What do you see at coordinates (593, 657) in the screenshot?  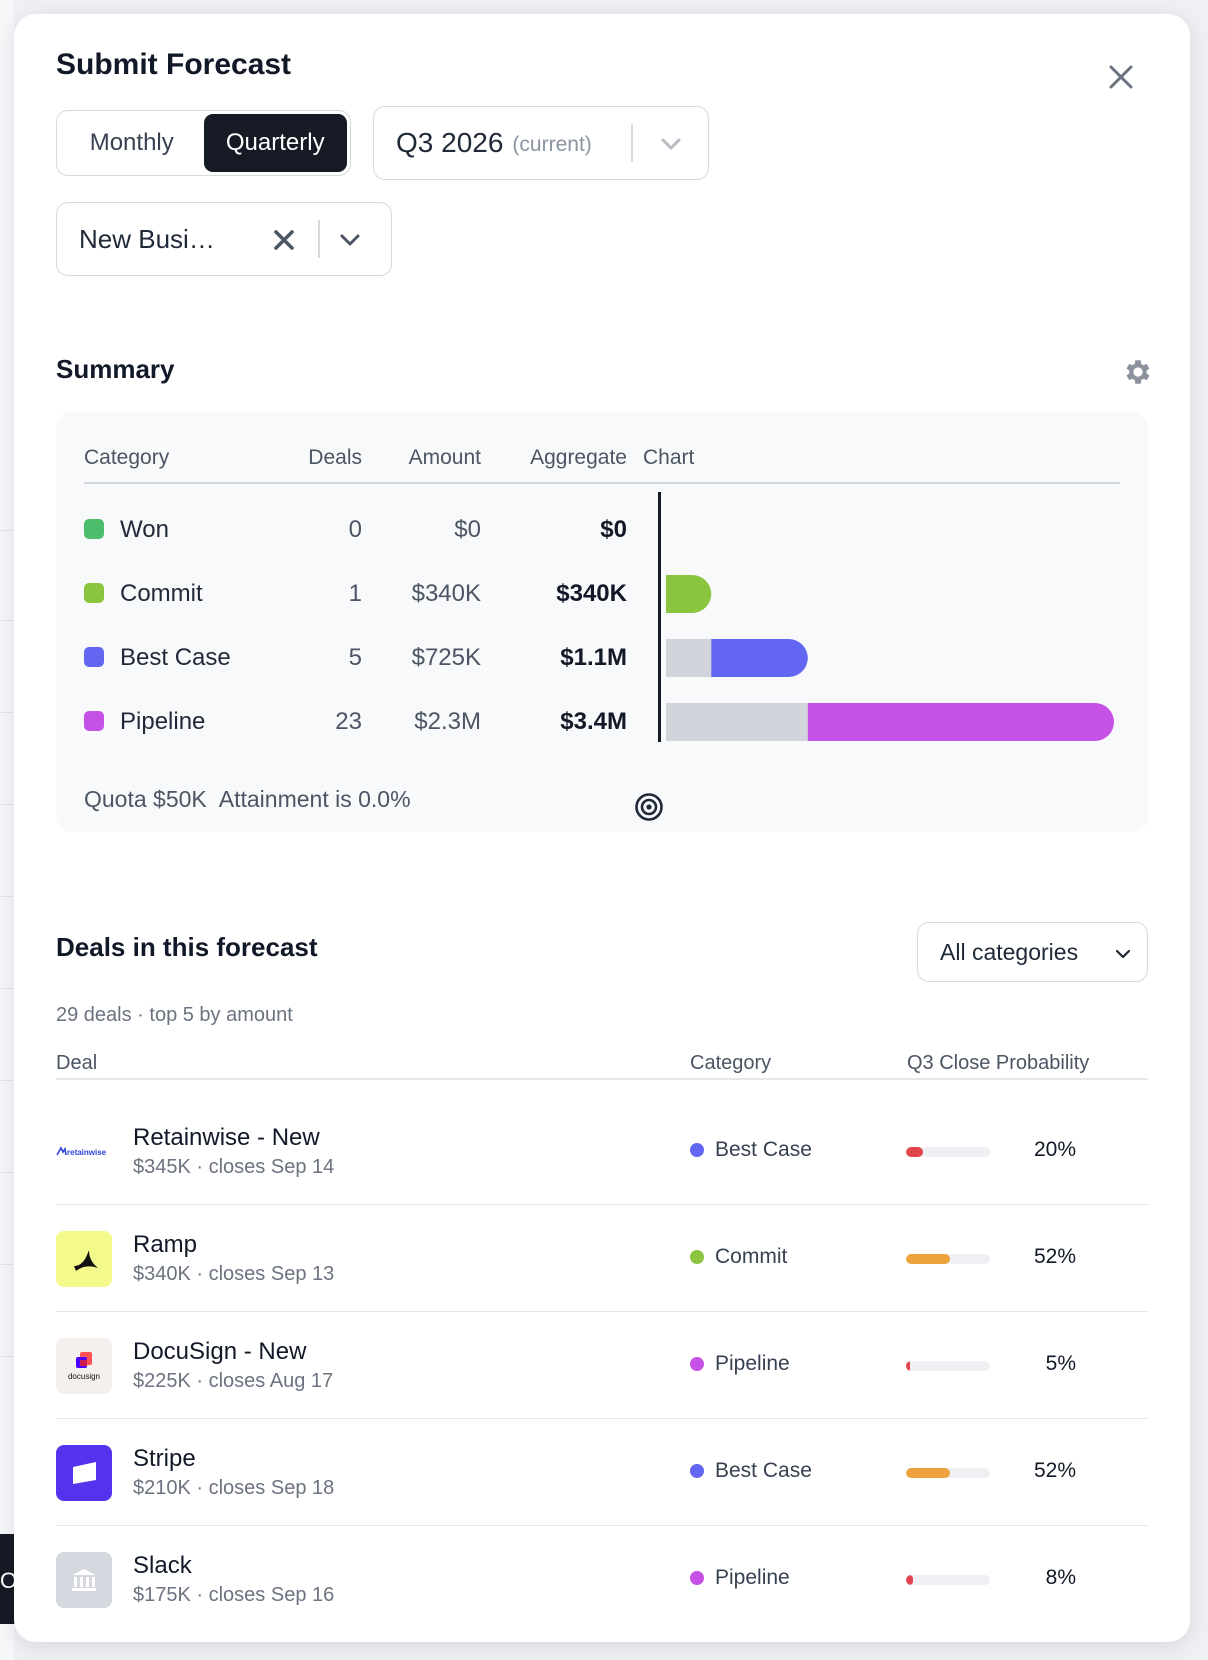 I see `aggregate-value: $1.1M` at bounding box center [593, 657].